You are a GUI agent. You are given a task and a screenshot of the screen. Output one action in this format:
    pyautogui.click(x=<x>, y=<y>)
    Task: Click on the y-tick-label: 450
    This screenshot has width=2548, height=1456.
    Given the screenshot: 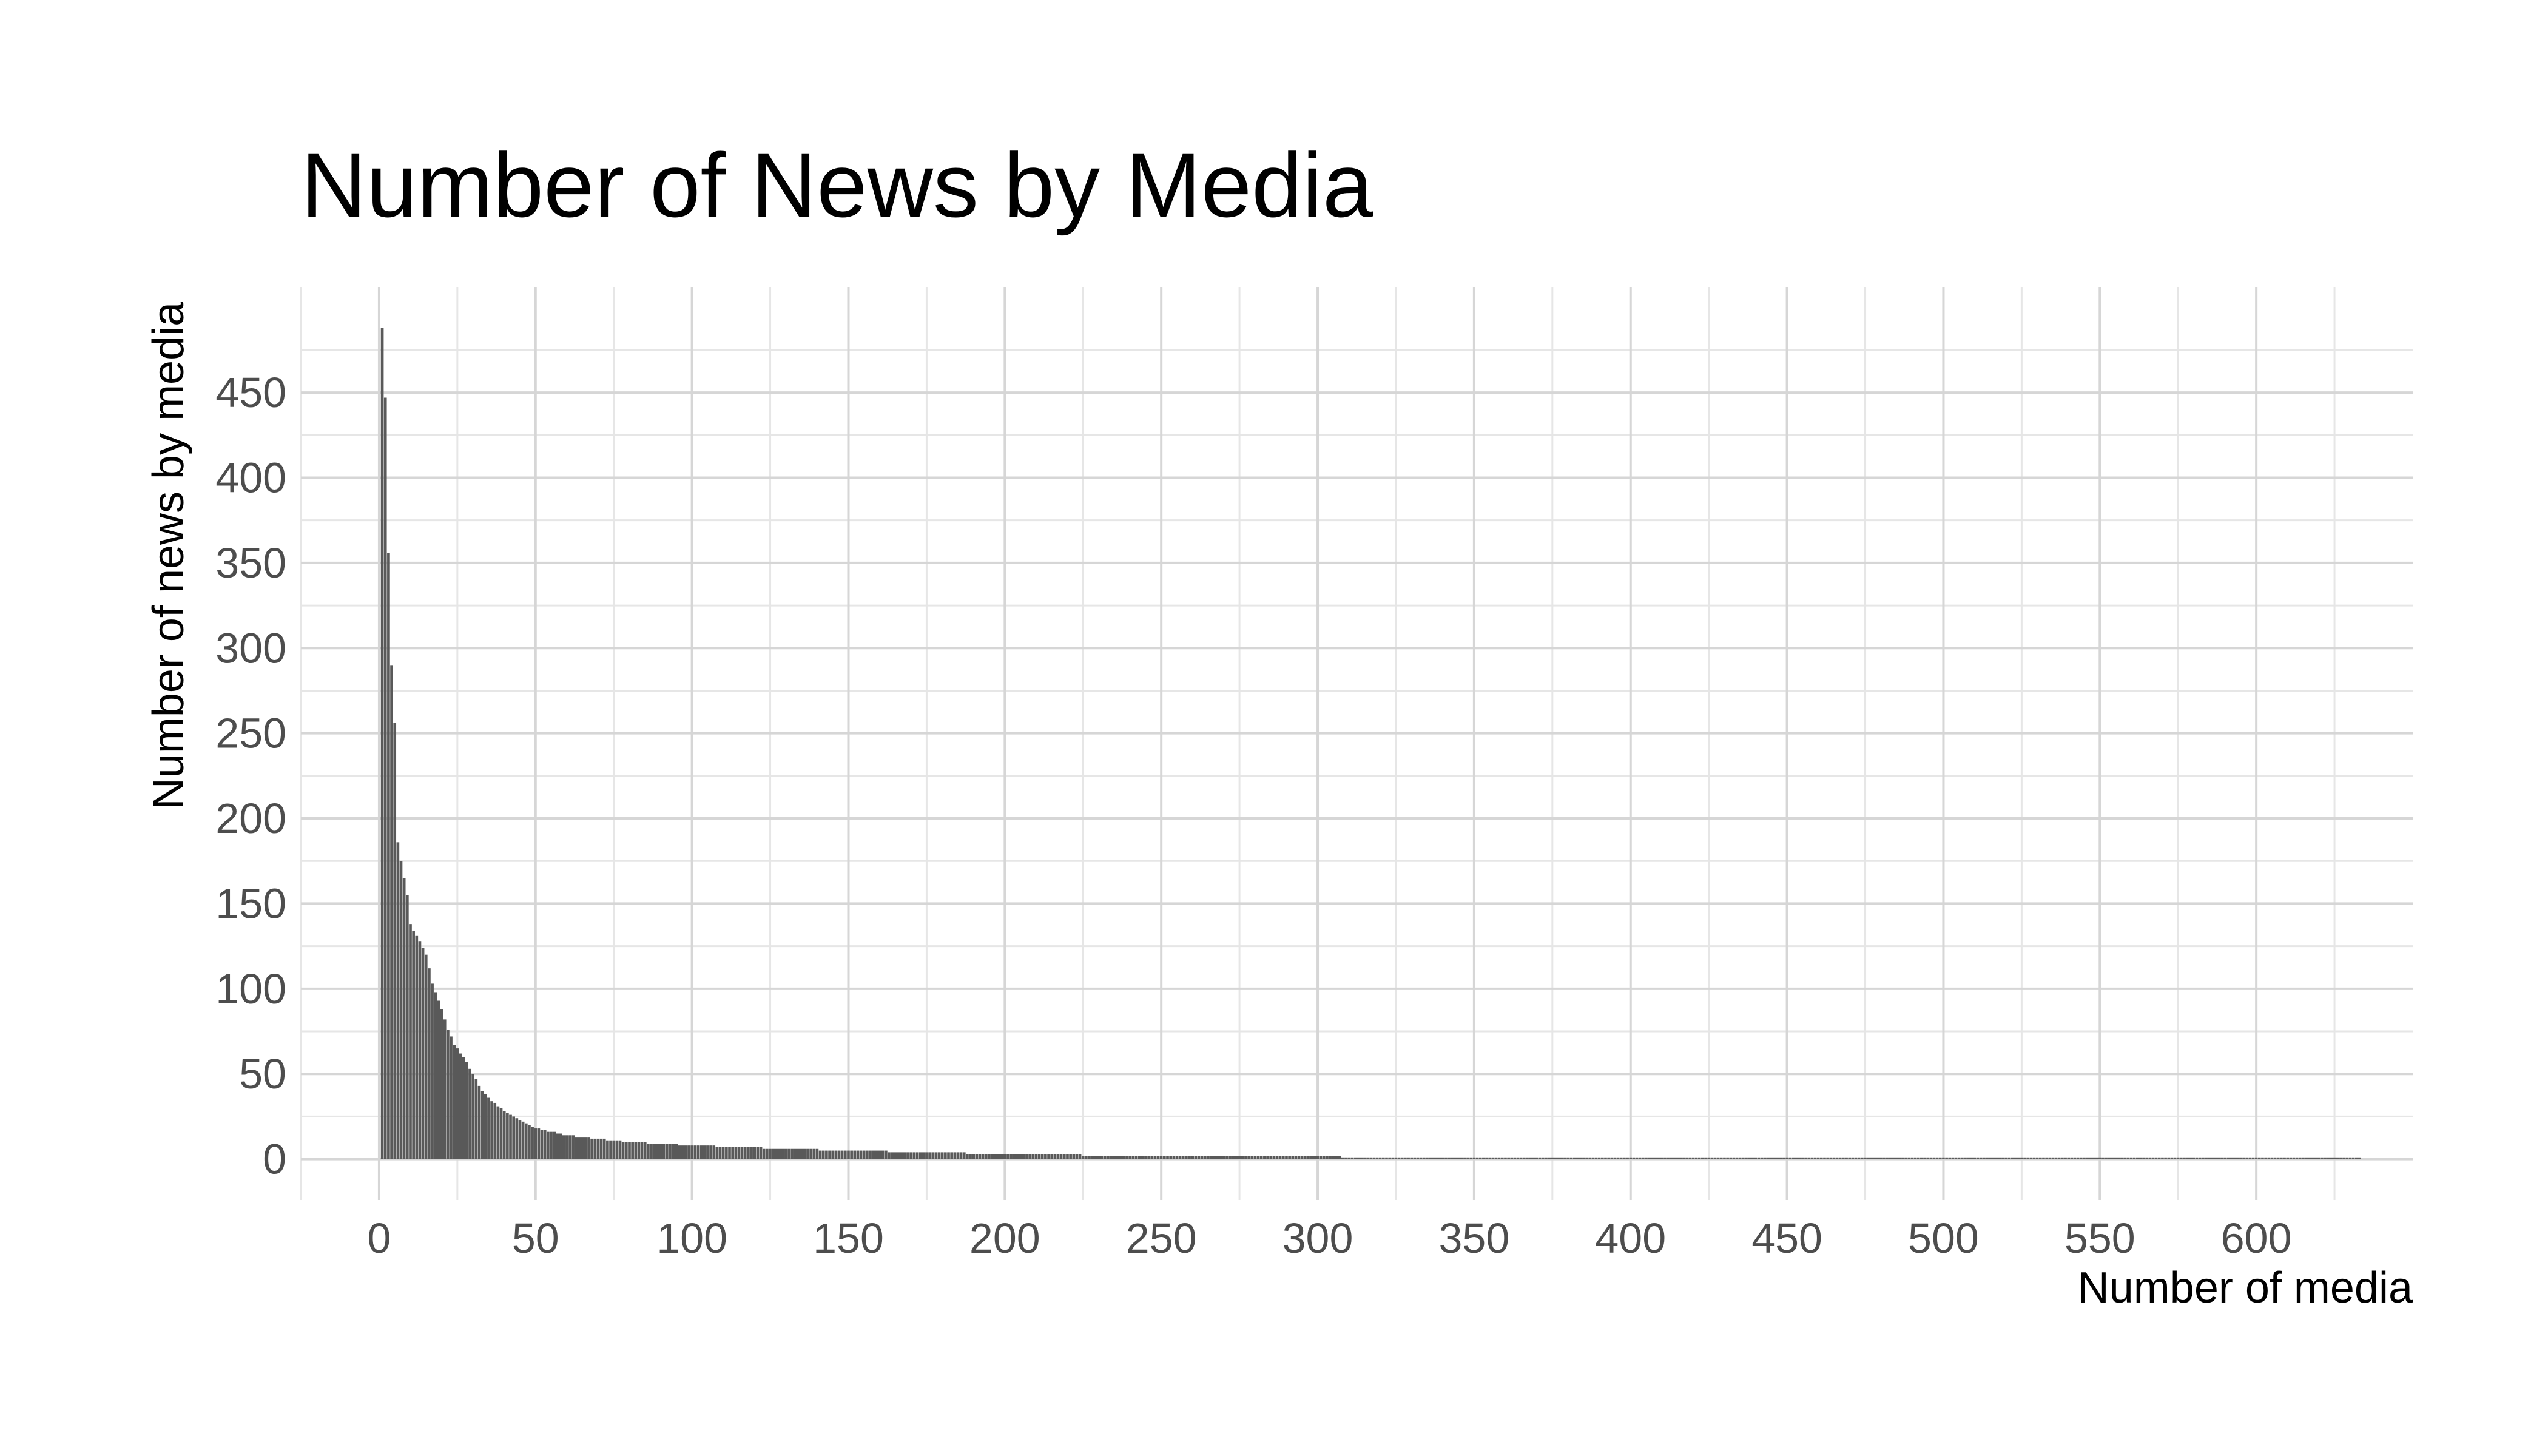 What is the action you would take?
    pyautogui.click(x=250, y=392)
    